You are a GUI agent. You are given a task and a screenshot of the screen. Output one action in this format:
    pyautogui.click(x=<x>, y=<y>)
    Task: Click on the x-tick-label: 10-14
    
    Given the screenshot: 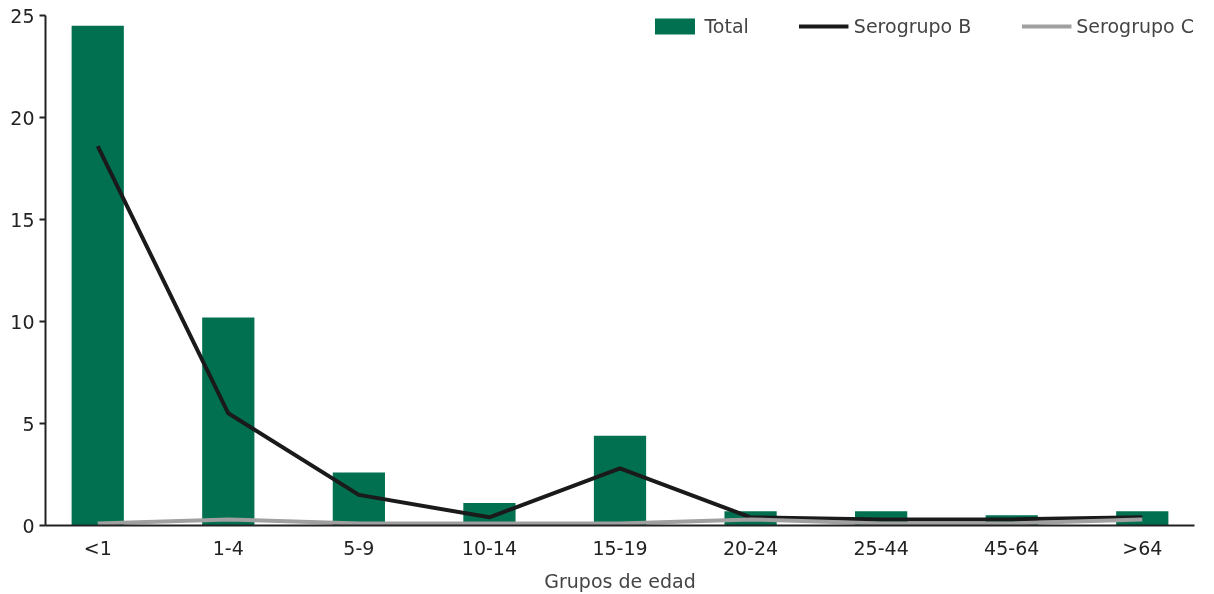 What is the action you would take?
    pyautogui.click(x=489, y=547)
    